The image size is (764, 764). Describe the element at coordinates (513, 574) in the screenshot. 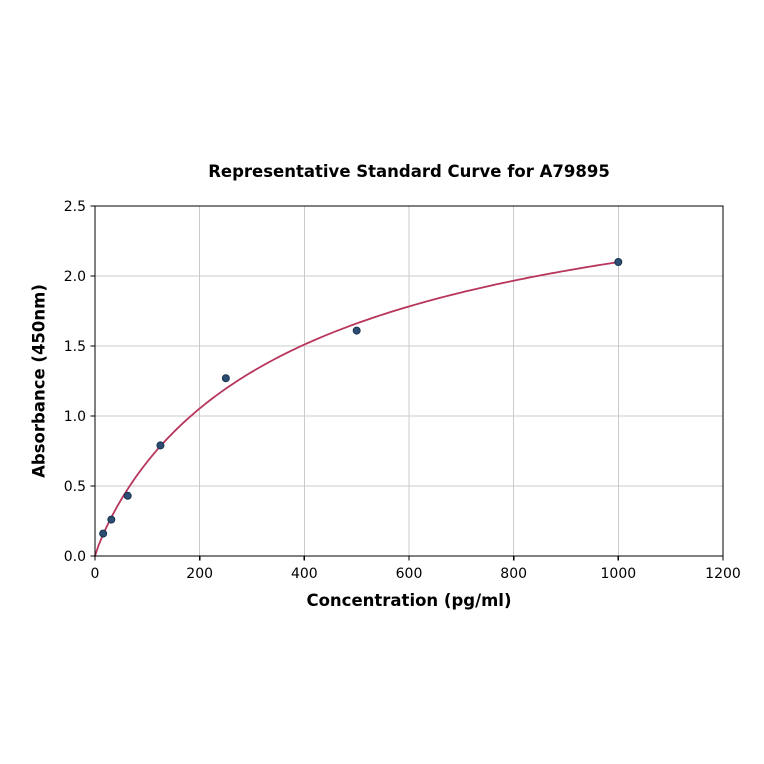

I see `x-tick-label: 800` at that location.